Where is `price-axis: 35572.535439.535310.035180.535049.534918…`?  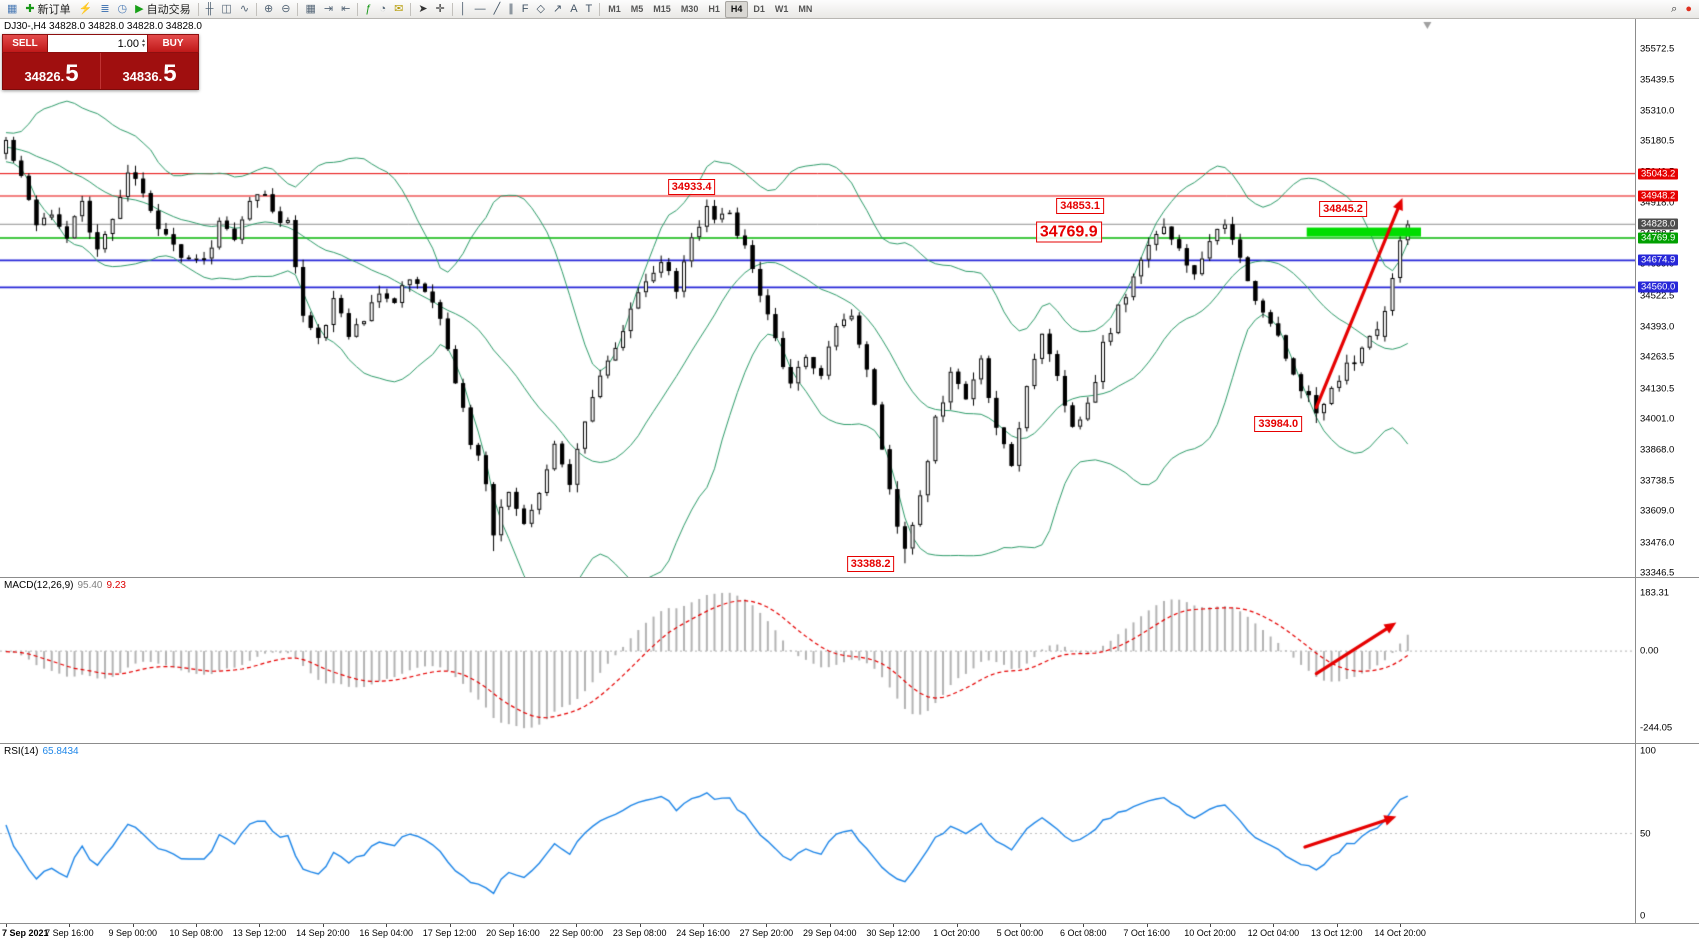 price-axis: 35572.535439.535310.035180.535049.534918… is located at coordinates (1667, 299).